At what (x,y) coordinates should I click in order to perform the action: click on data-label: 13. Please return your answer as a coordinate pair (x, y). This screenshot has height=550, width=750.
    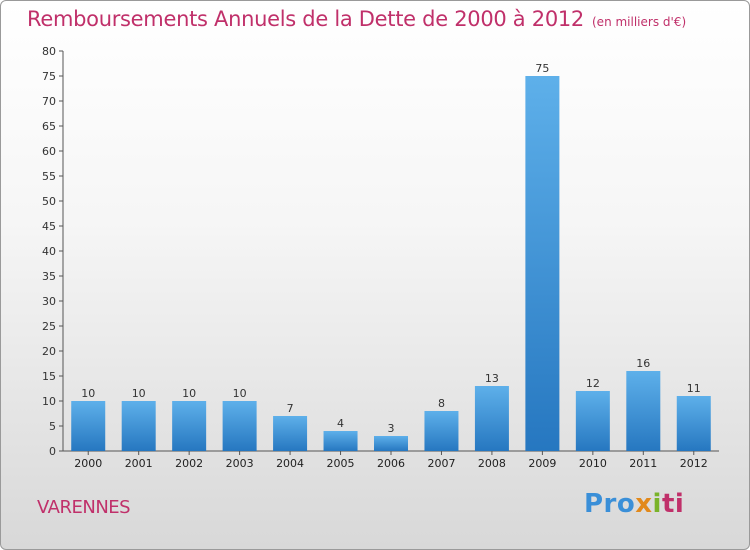
    Looking at the image, I should click on (492, 378).